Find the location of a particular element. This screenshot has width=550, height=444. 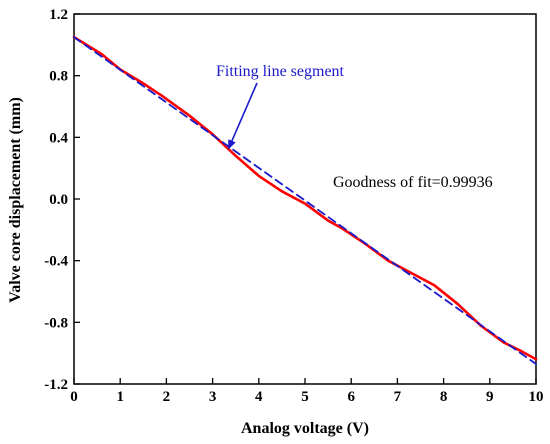

x-tick-label: 1 is located at coordinates (120, 397).